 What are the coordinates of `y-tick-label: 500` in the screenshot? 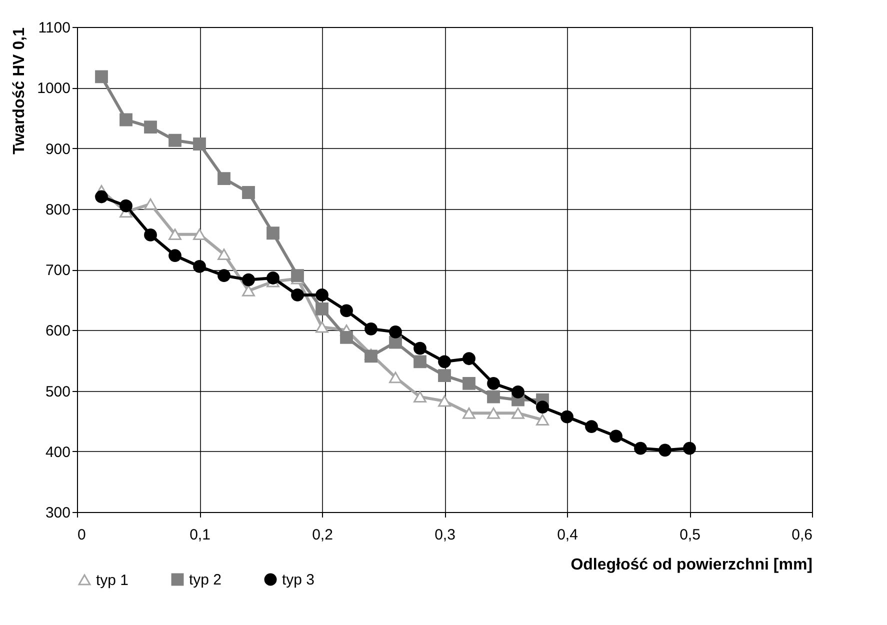 It's located at (57, 391).